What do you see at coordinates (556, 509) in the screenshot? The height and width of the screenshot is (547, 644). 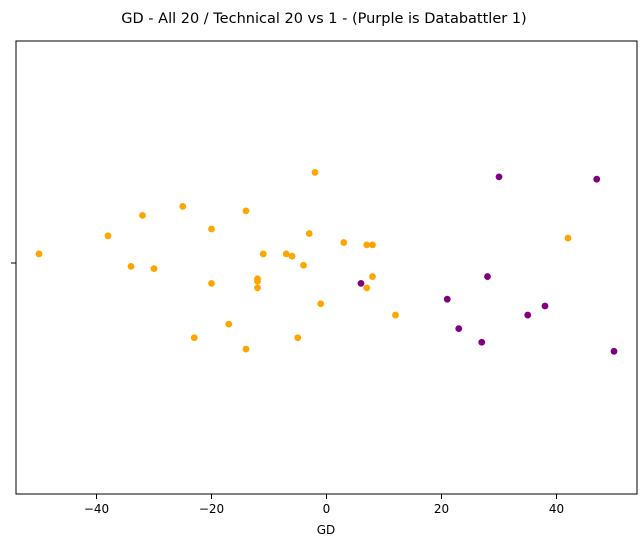 I see `x-tick-label: 40` at bounding box center [556, 509].